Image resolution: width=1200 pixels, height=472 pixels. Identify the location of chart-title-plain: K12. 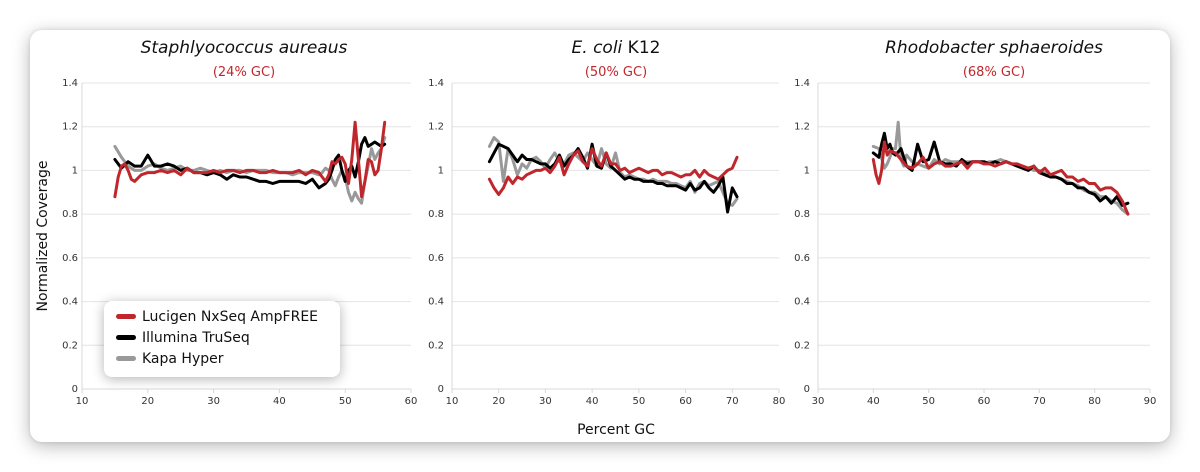
(641, 48).